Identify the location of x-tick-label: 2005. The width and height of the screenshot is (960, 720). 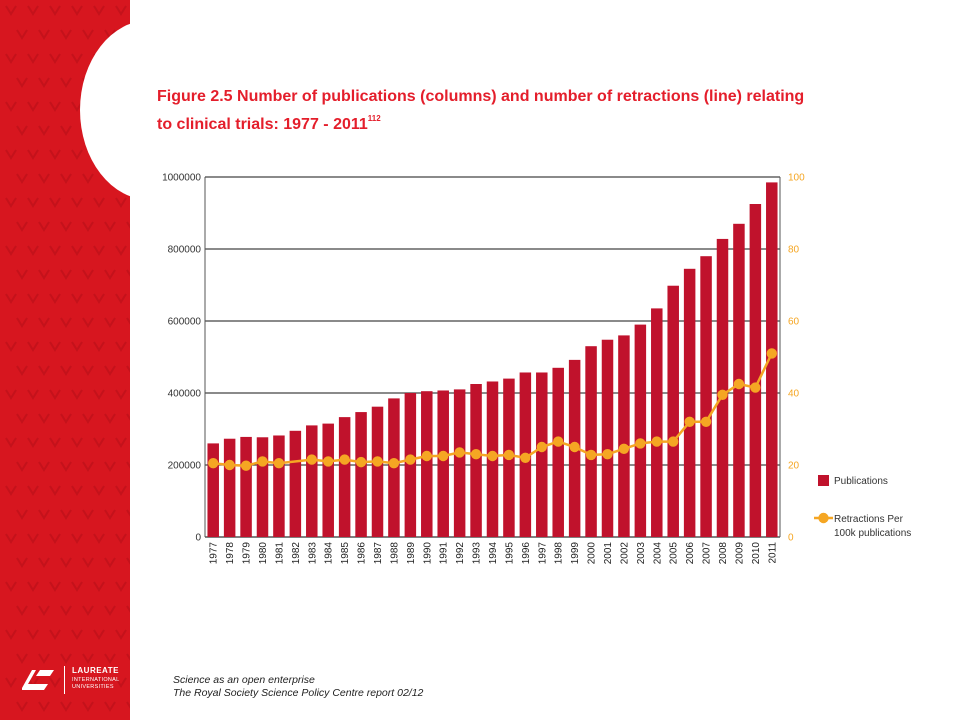
(674, 553).